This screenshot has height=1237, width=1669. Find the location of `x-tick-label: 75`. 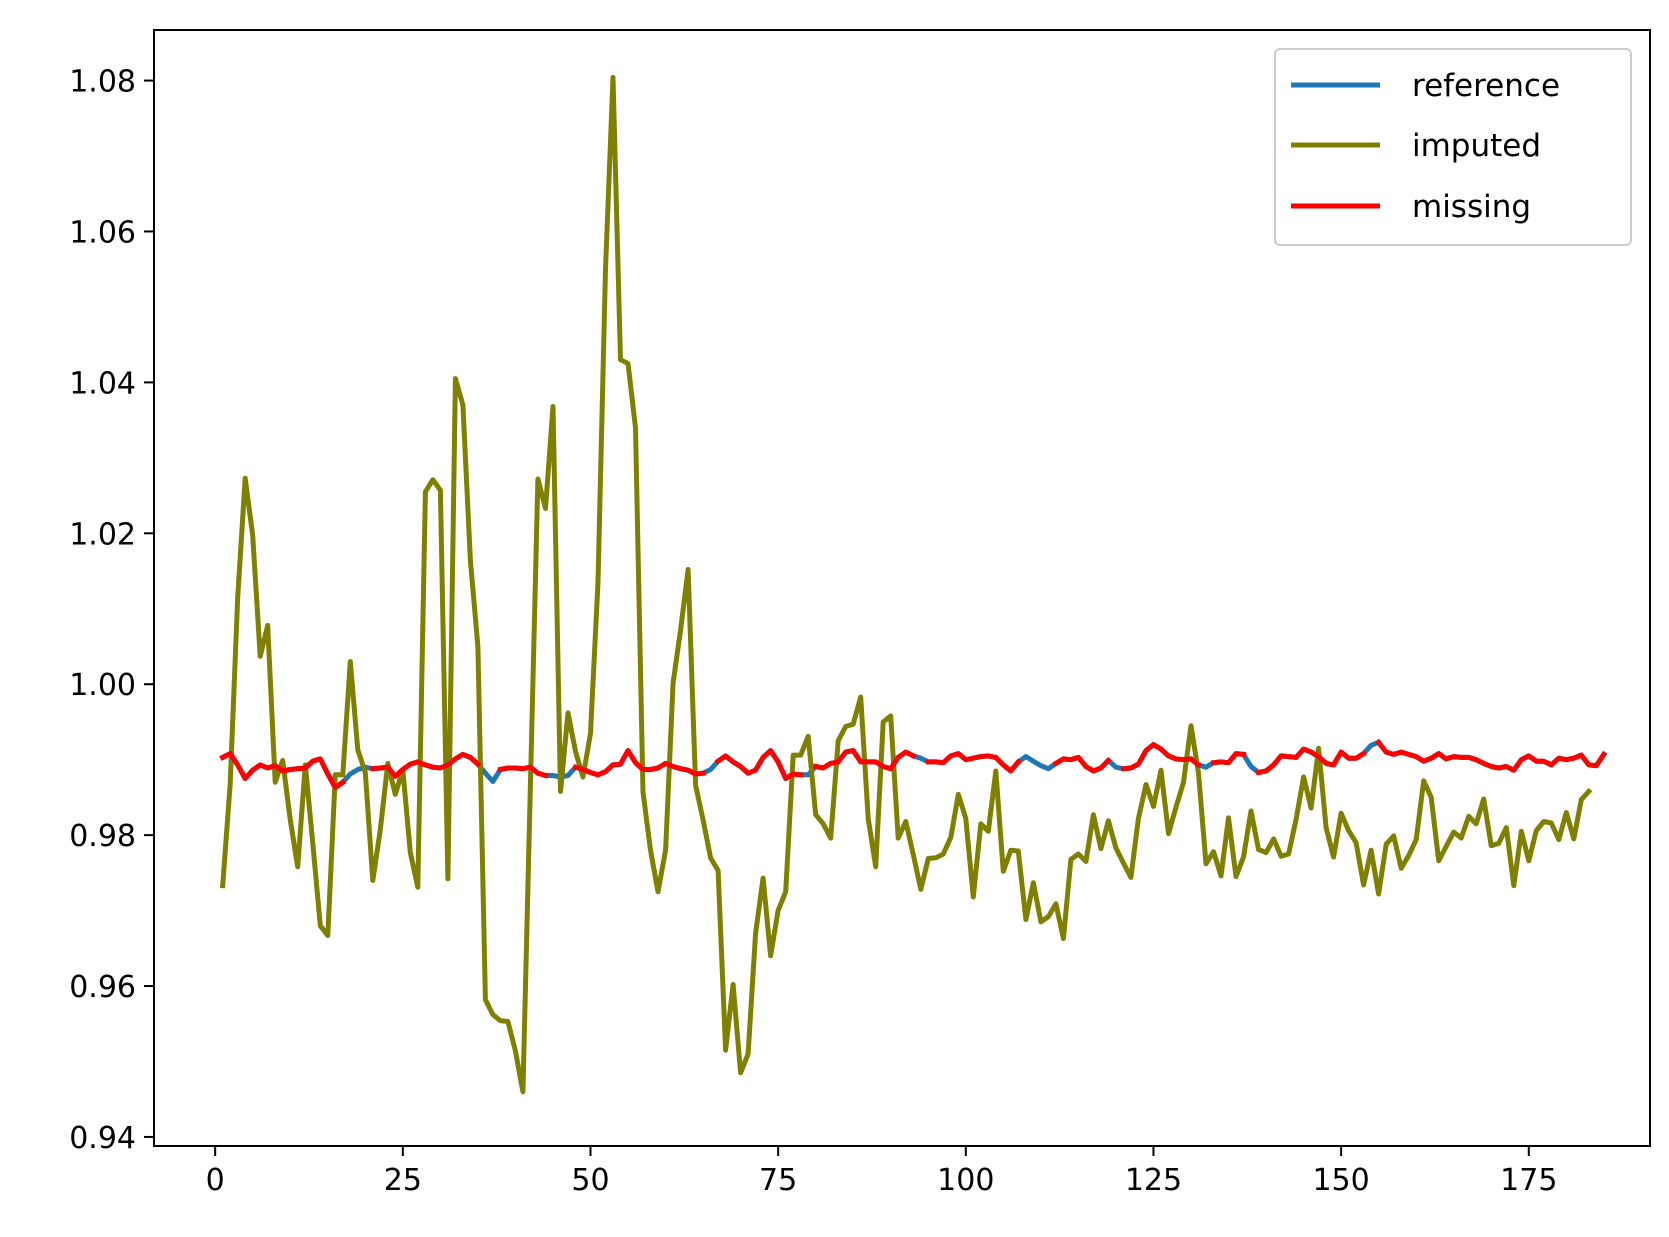

x-tick-label: 75 is located at coordinates (778, 1180).